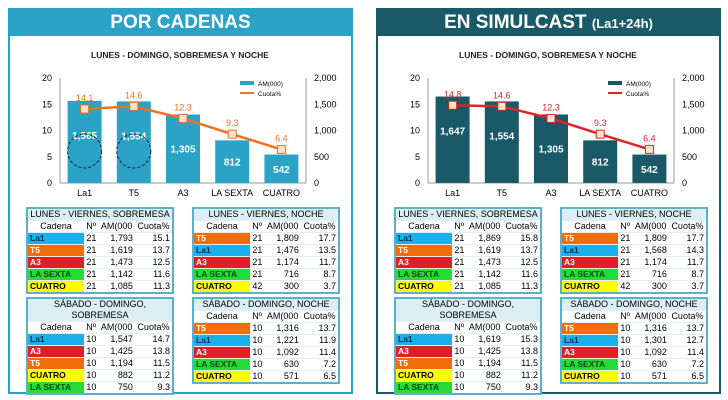  I want to click on value-cell: 1,568, so click(650, 250).